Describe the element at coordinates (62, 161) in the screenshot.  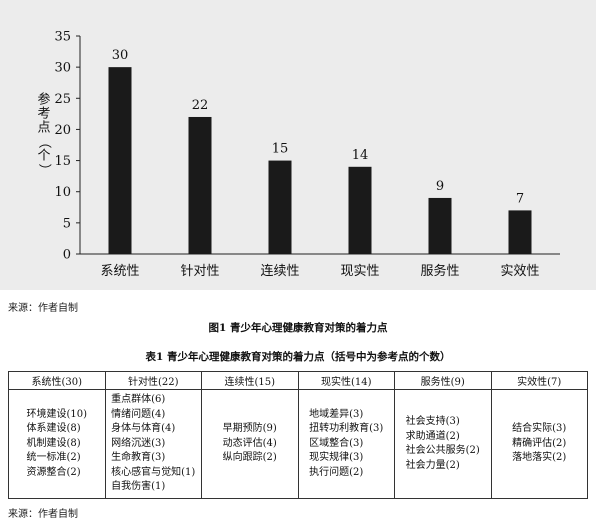
I see `y-tick-label: 15` at that location.